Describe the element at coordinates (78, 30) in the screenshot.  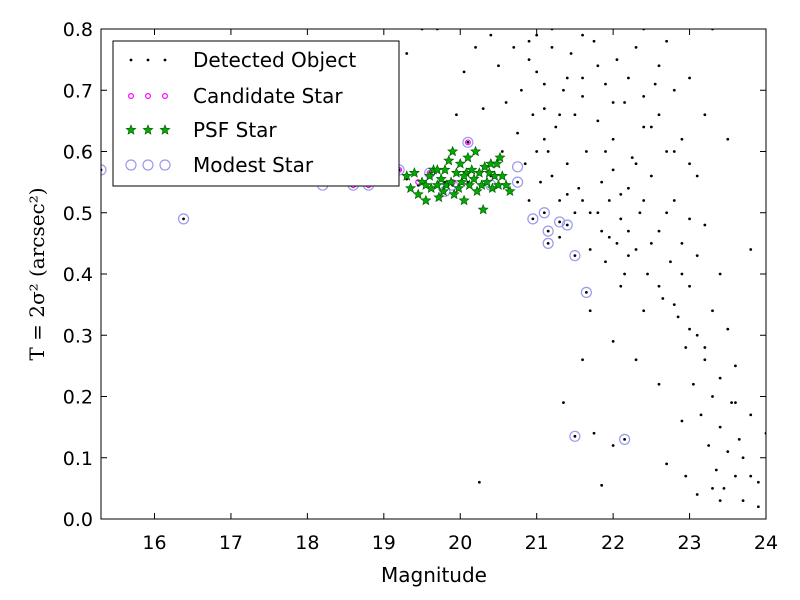
I see `y-tick-label: 0.8` at that location.